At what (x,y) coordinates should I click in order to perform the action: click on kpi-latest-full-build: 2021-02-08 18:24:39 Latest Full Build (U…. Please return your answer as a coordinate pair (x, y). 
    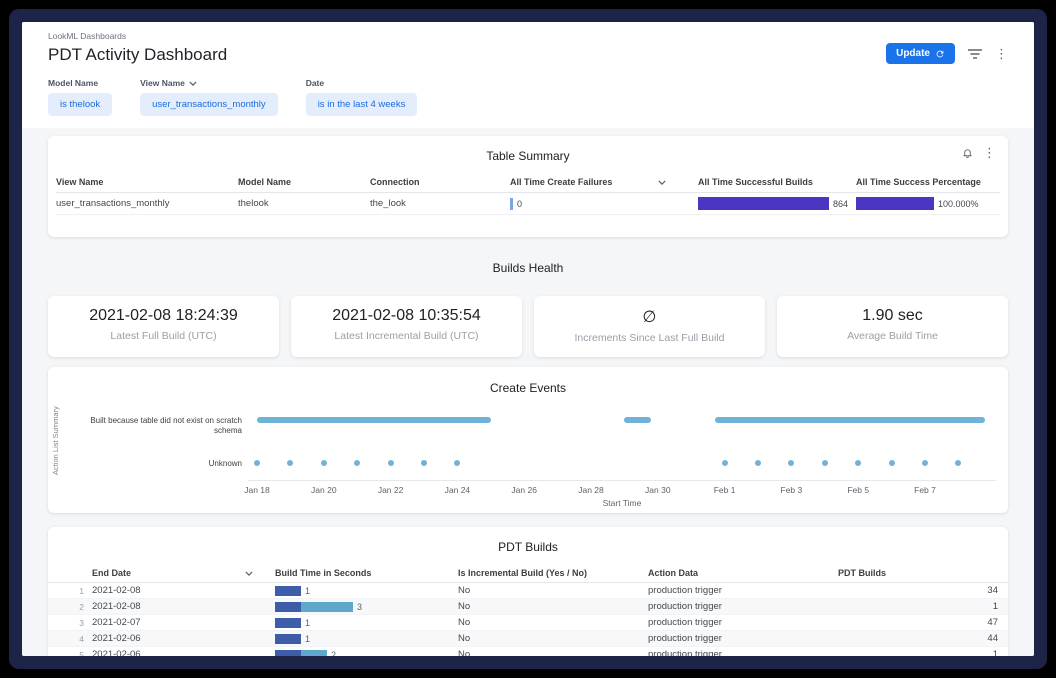
    Looking at the image, I should click on (163, 326).